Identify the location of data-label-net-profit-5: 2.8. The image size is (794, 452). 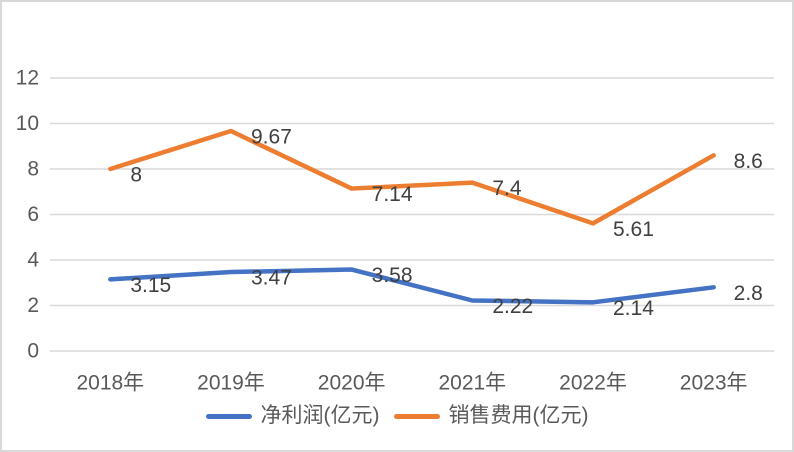
(748, 293).